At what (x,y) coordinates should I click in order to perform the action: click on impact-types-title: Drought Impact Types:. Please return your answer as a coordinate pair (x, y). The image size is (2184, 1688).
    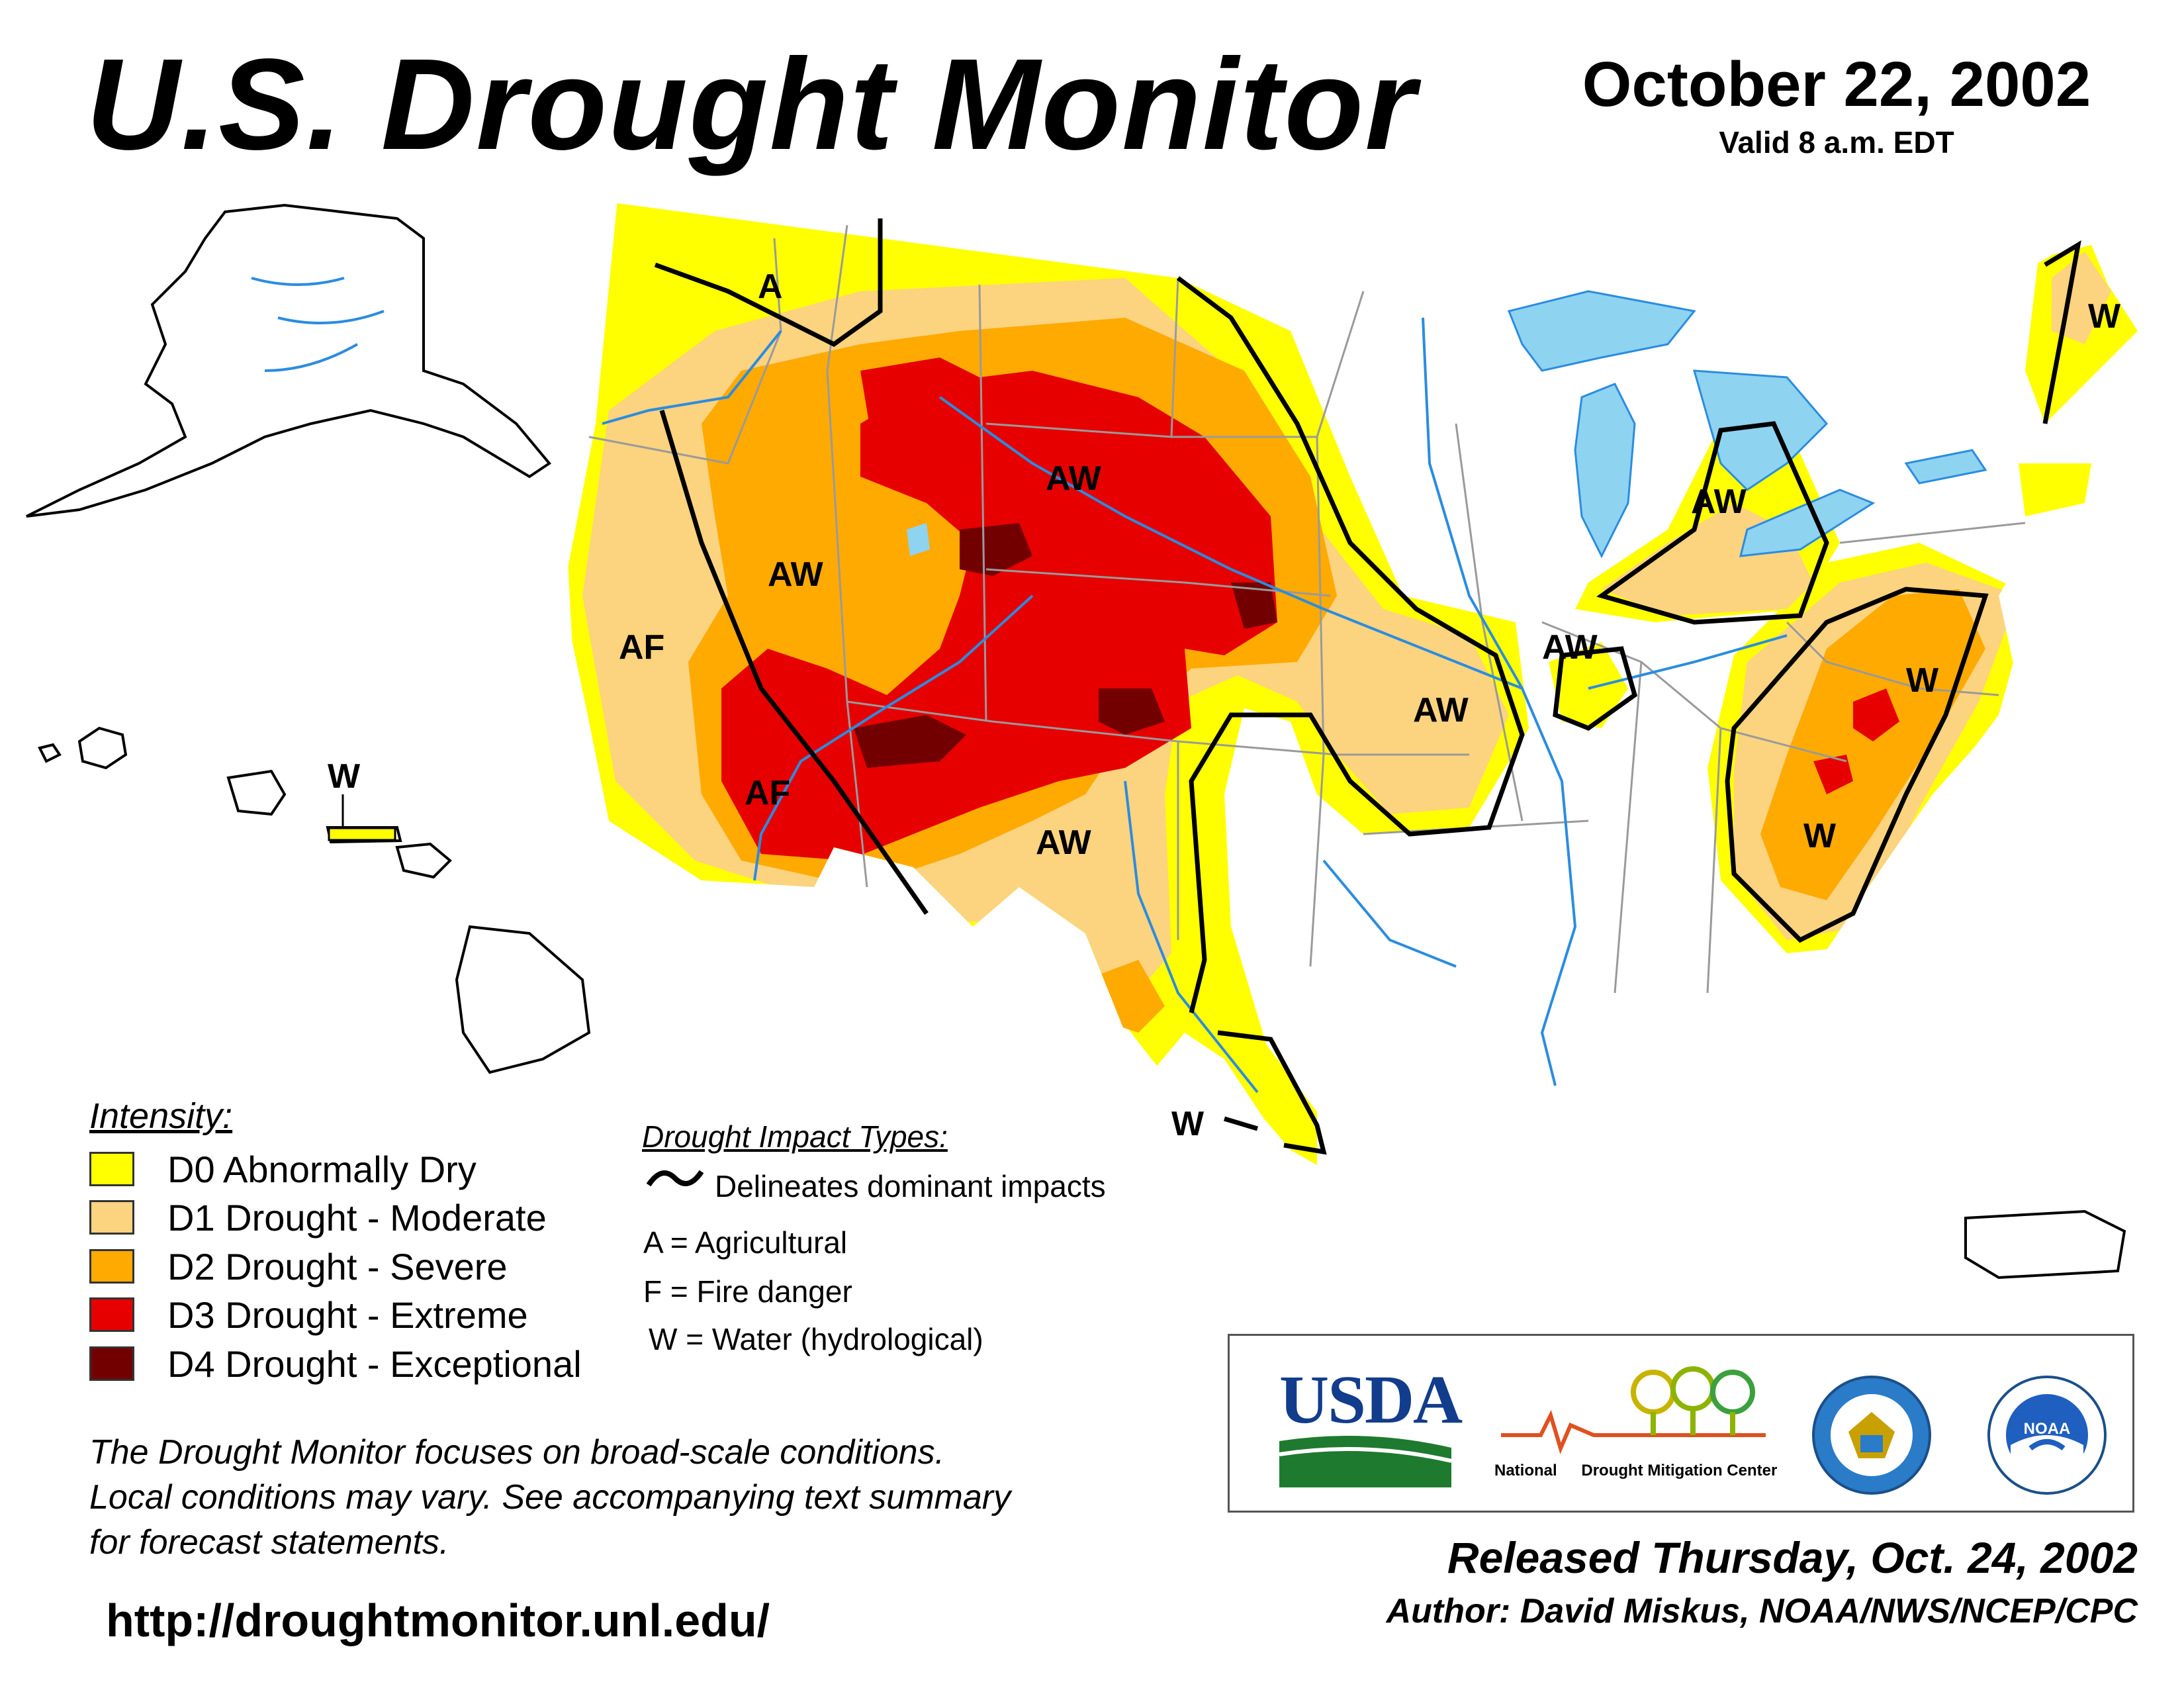
    Looking at the image, I should click on (795, 1136).